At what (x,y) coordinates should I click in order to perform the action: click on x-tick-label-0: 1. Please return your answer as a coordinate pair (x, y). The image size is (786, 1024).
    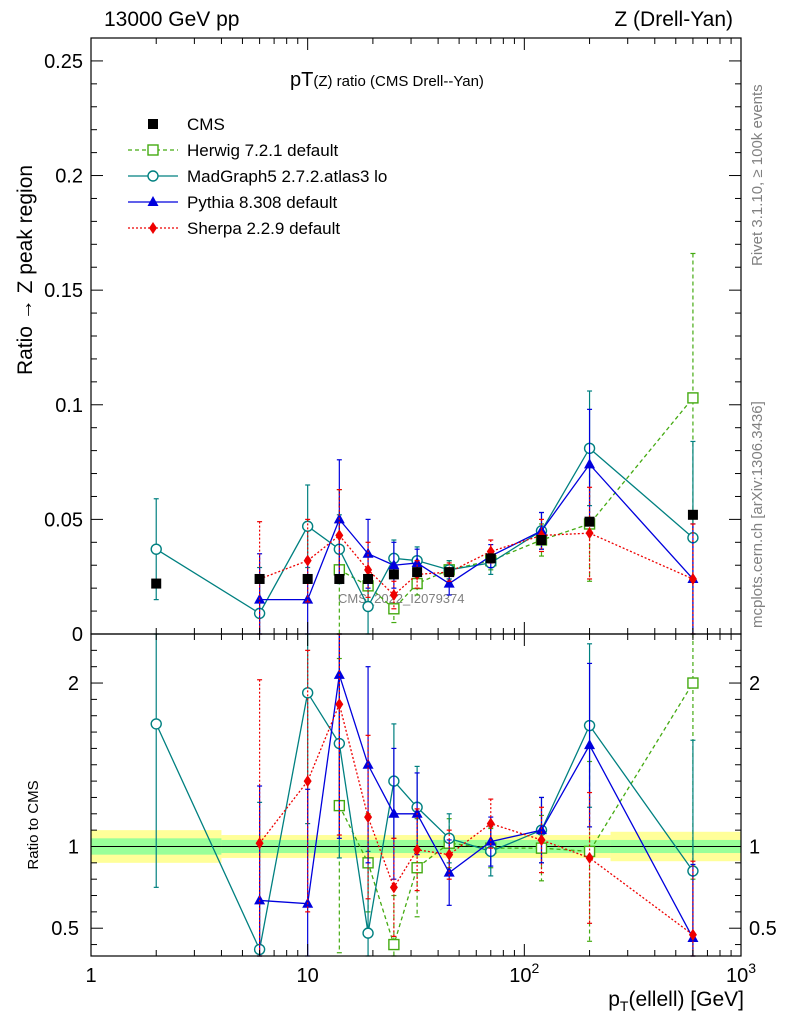
    Looking at the image, I should click on (90, 976).